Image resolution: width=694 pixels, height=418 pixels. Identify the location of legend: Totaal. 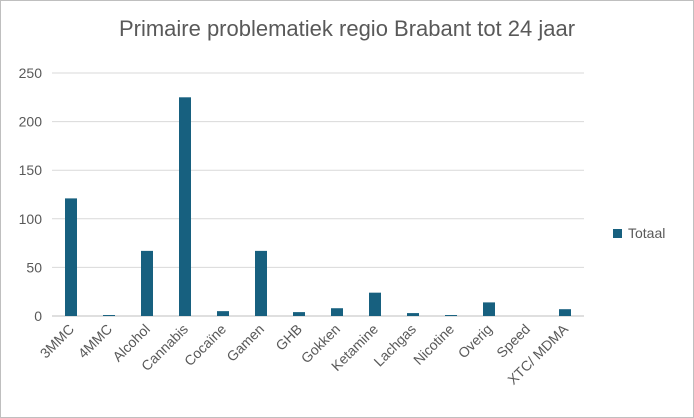
(639, 233).